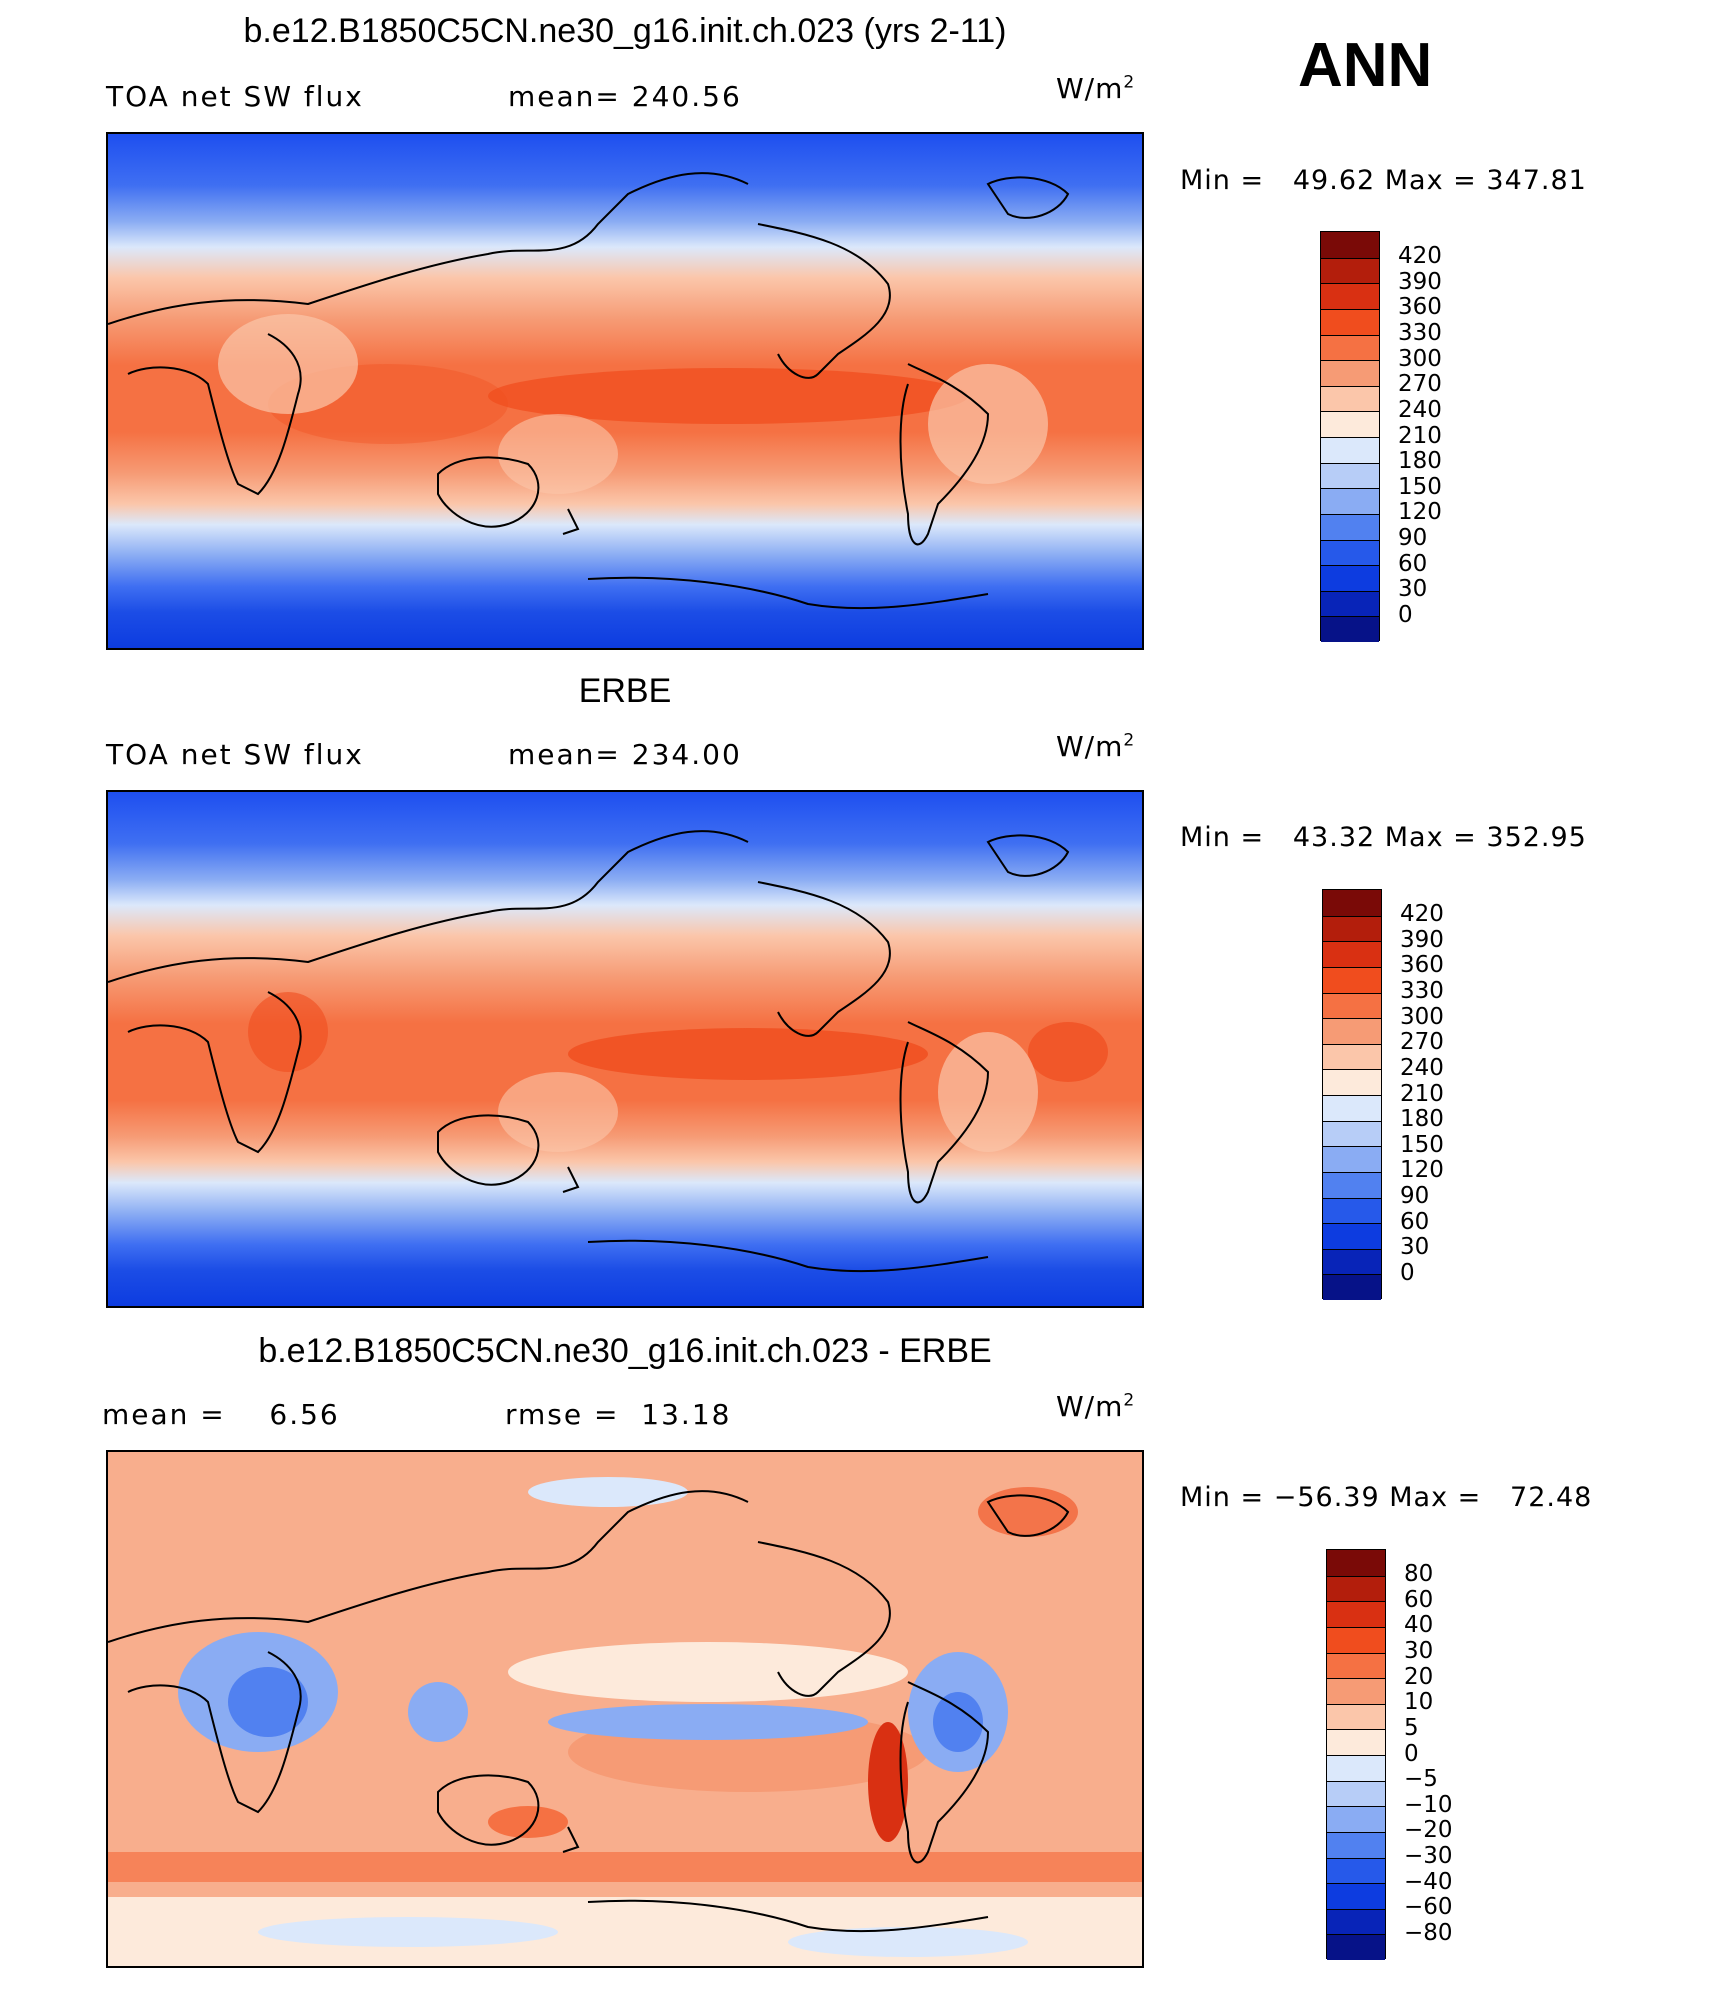 This screenshot has height=1991, width=1710. I want to click on panel1-mean: mean= 240.56, so click(625, 96).